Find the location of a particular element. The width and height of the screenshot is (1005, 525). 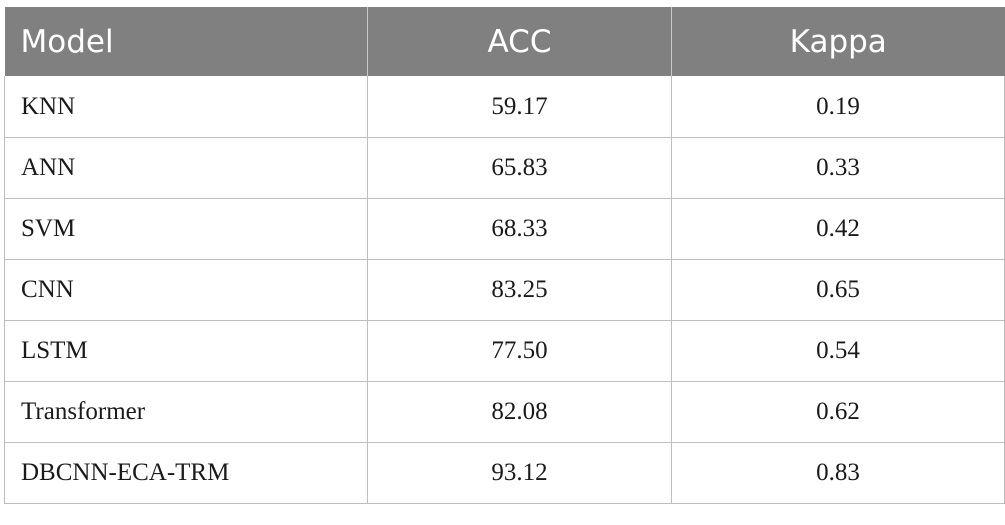

table-row: KNN 59.17 0.19 is located at coordinates (504, 107).